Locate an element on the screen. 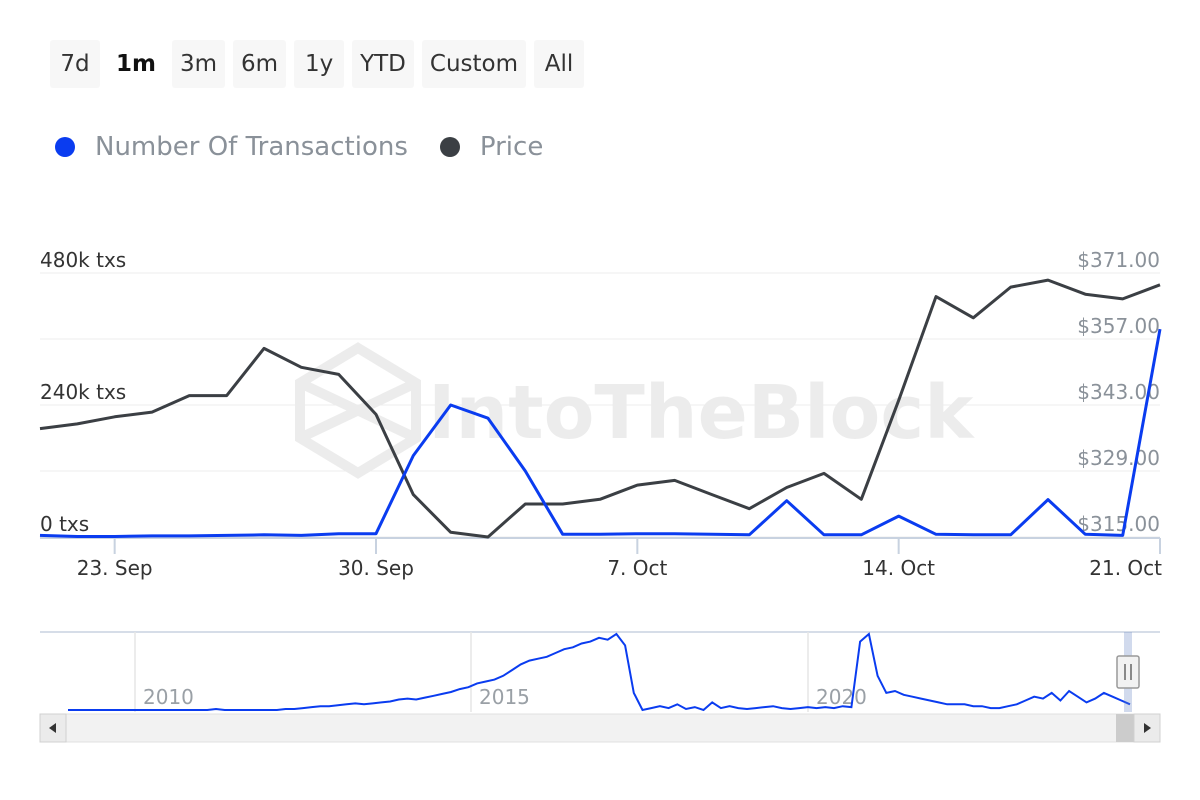 This screenshot has width=1200, height=800. scrollbar-left-button is located at coordinates (53, 728).